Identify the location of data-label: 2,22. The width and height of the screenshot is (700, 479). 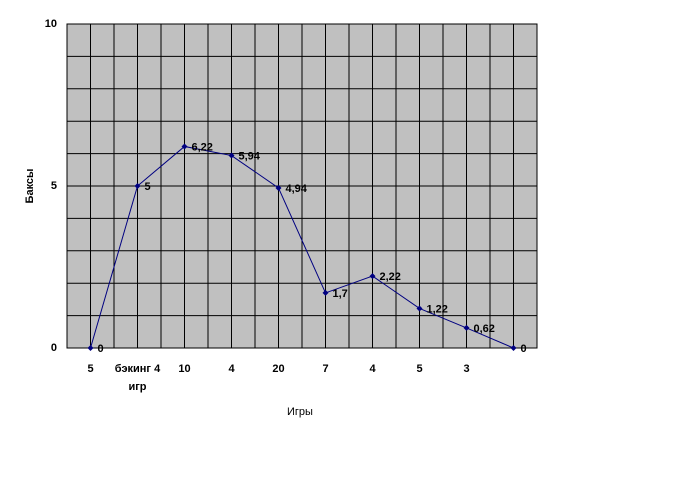
(390, 277).